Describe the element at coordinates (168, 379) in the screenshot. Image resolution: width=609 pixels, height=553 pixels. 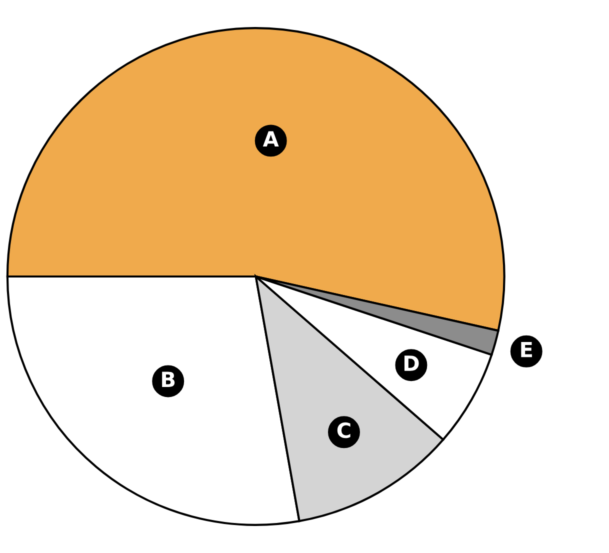
I see `slice-label: B` at that location.